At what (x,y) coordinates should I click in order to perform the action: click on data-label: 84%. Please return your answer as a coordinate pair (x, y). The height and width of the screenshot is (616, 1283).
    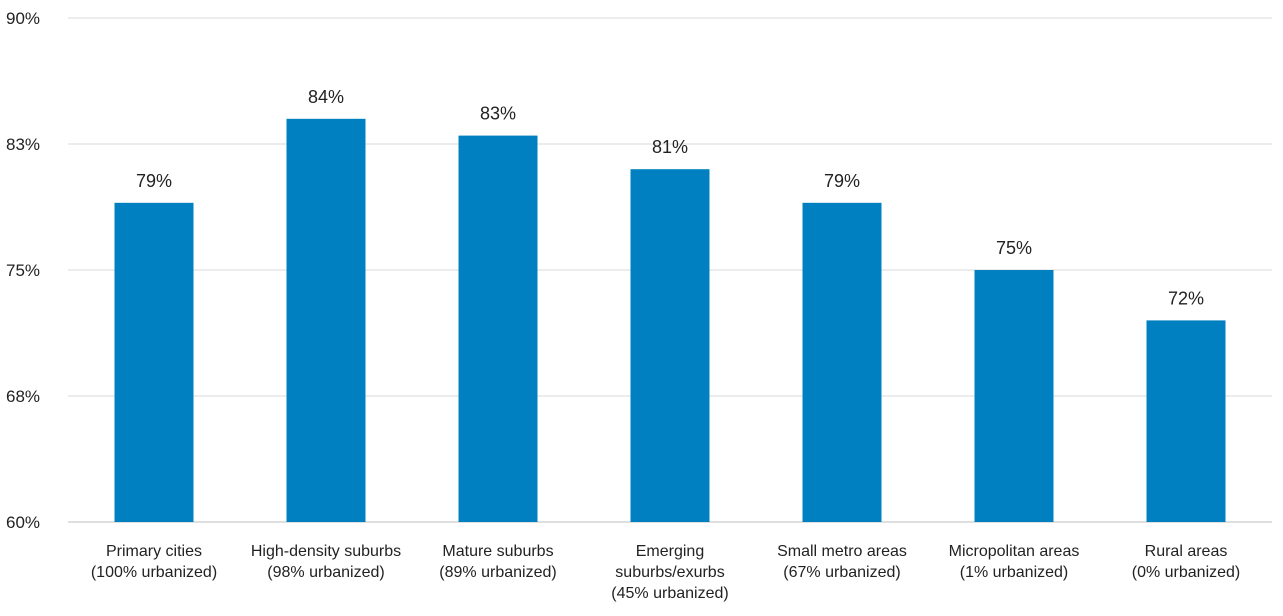
    Looking at the image, I should click on (326, 97).